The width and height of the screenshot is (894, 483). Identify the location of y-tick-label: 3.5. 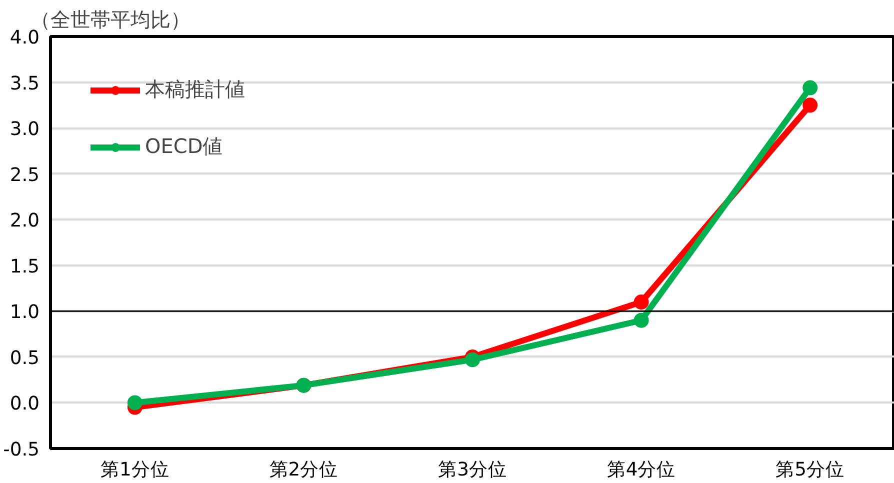
(25, 83).